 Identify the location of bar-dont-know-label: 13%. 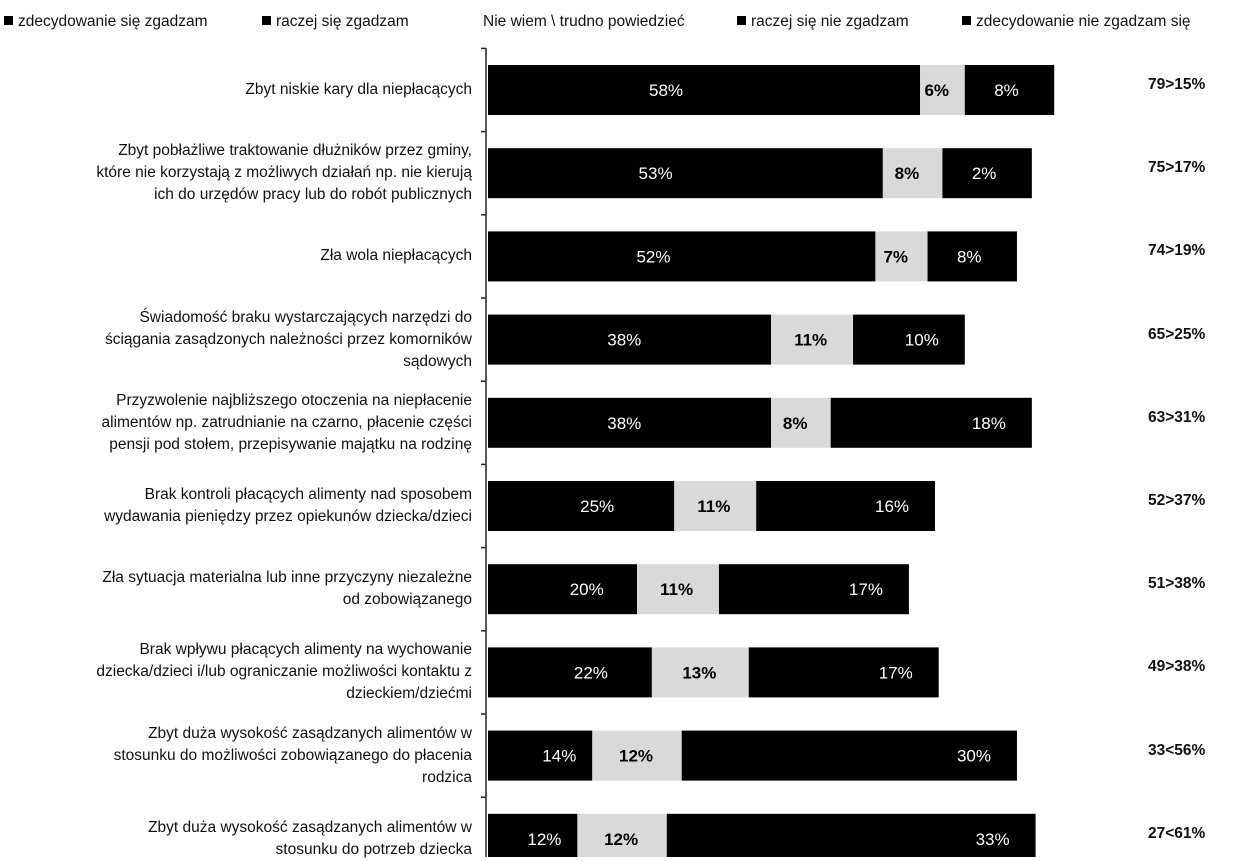
(699, 672).